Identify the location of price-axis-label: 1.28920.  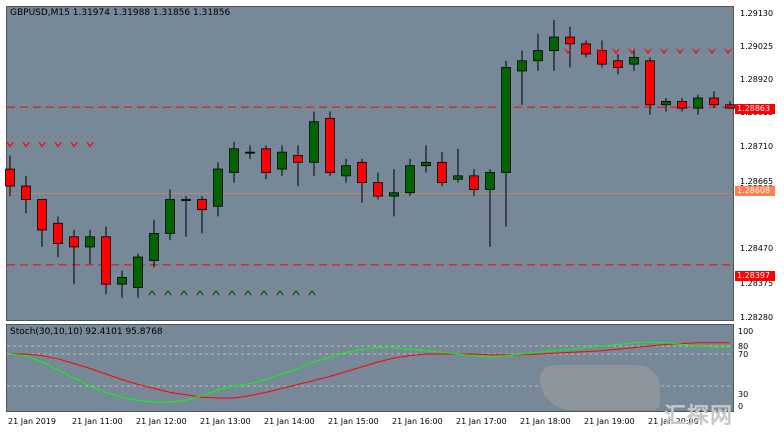
(757, 79).